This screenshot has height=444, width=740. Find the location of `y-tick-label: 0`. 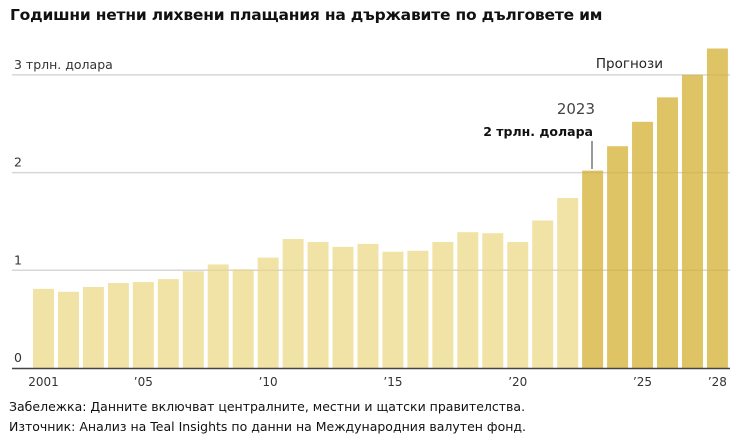

y-tick-label: 0 is located at coordinates (18, 357).